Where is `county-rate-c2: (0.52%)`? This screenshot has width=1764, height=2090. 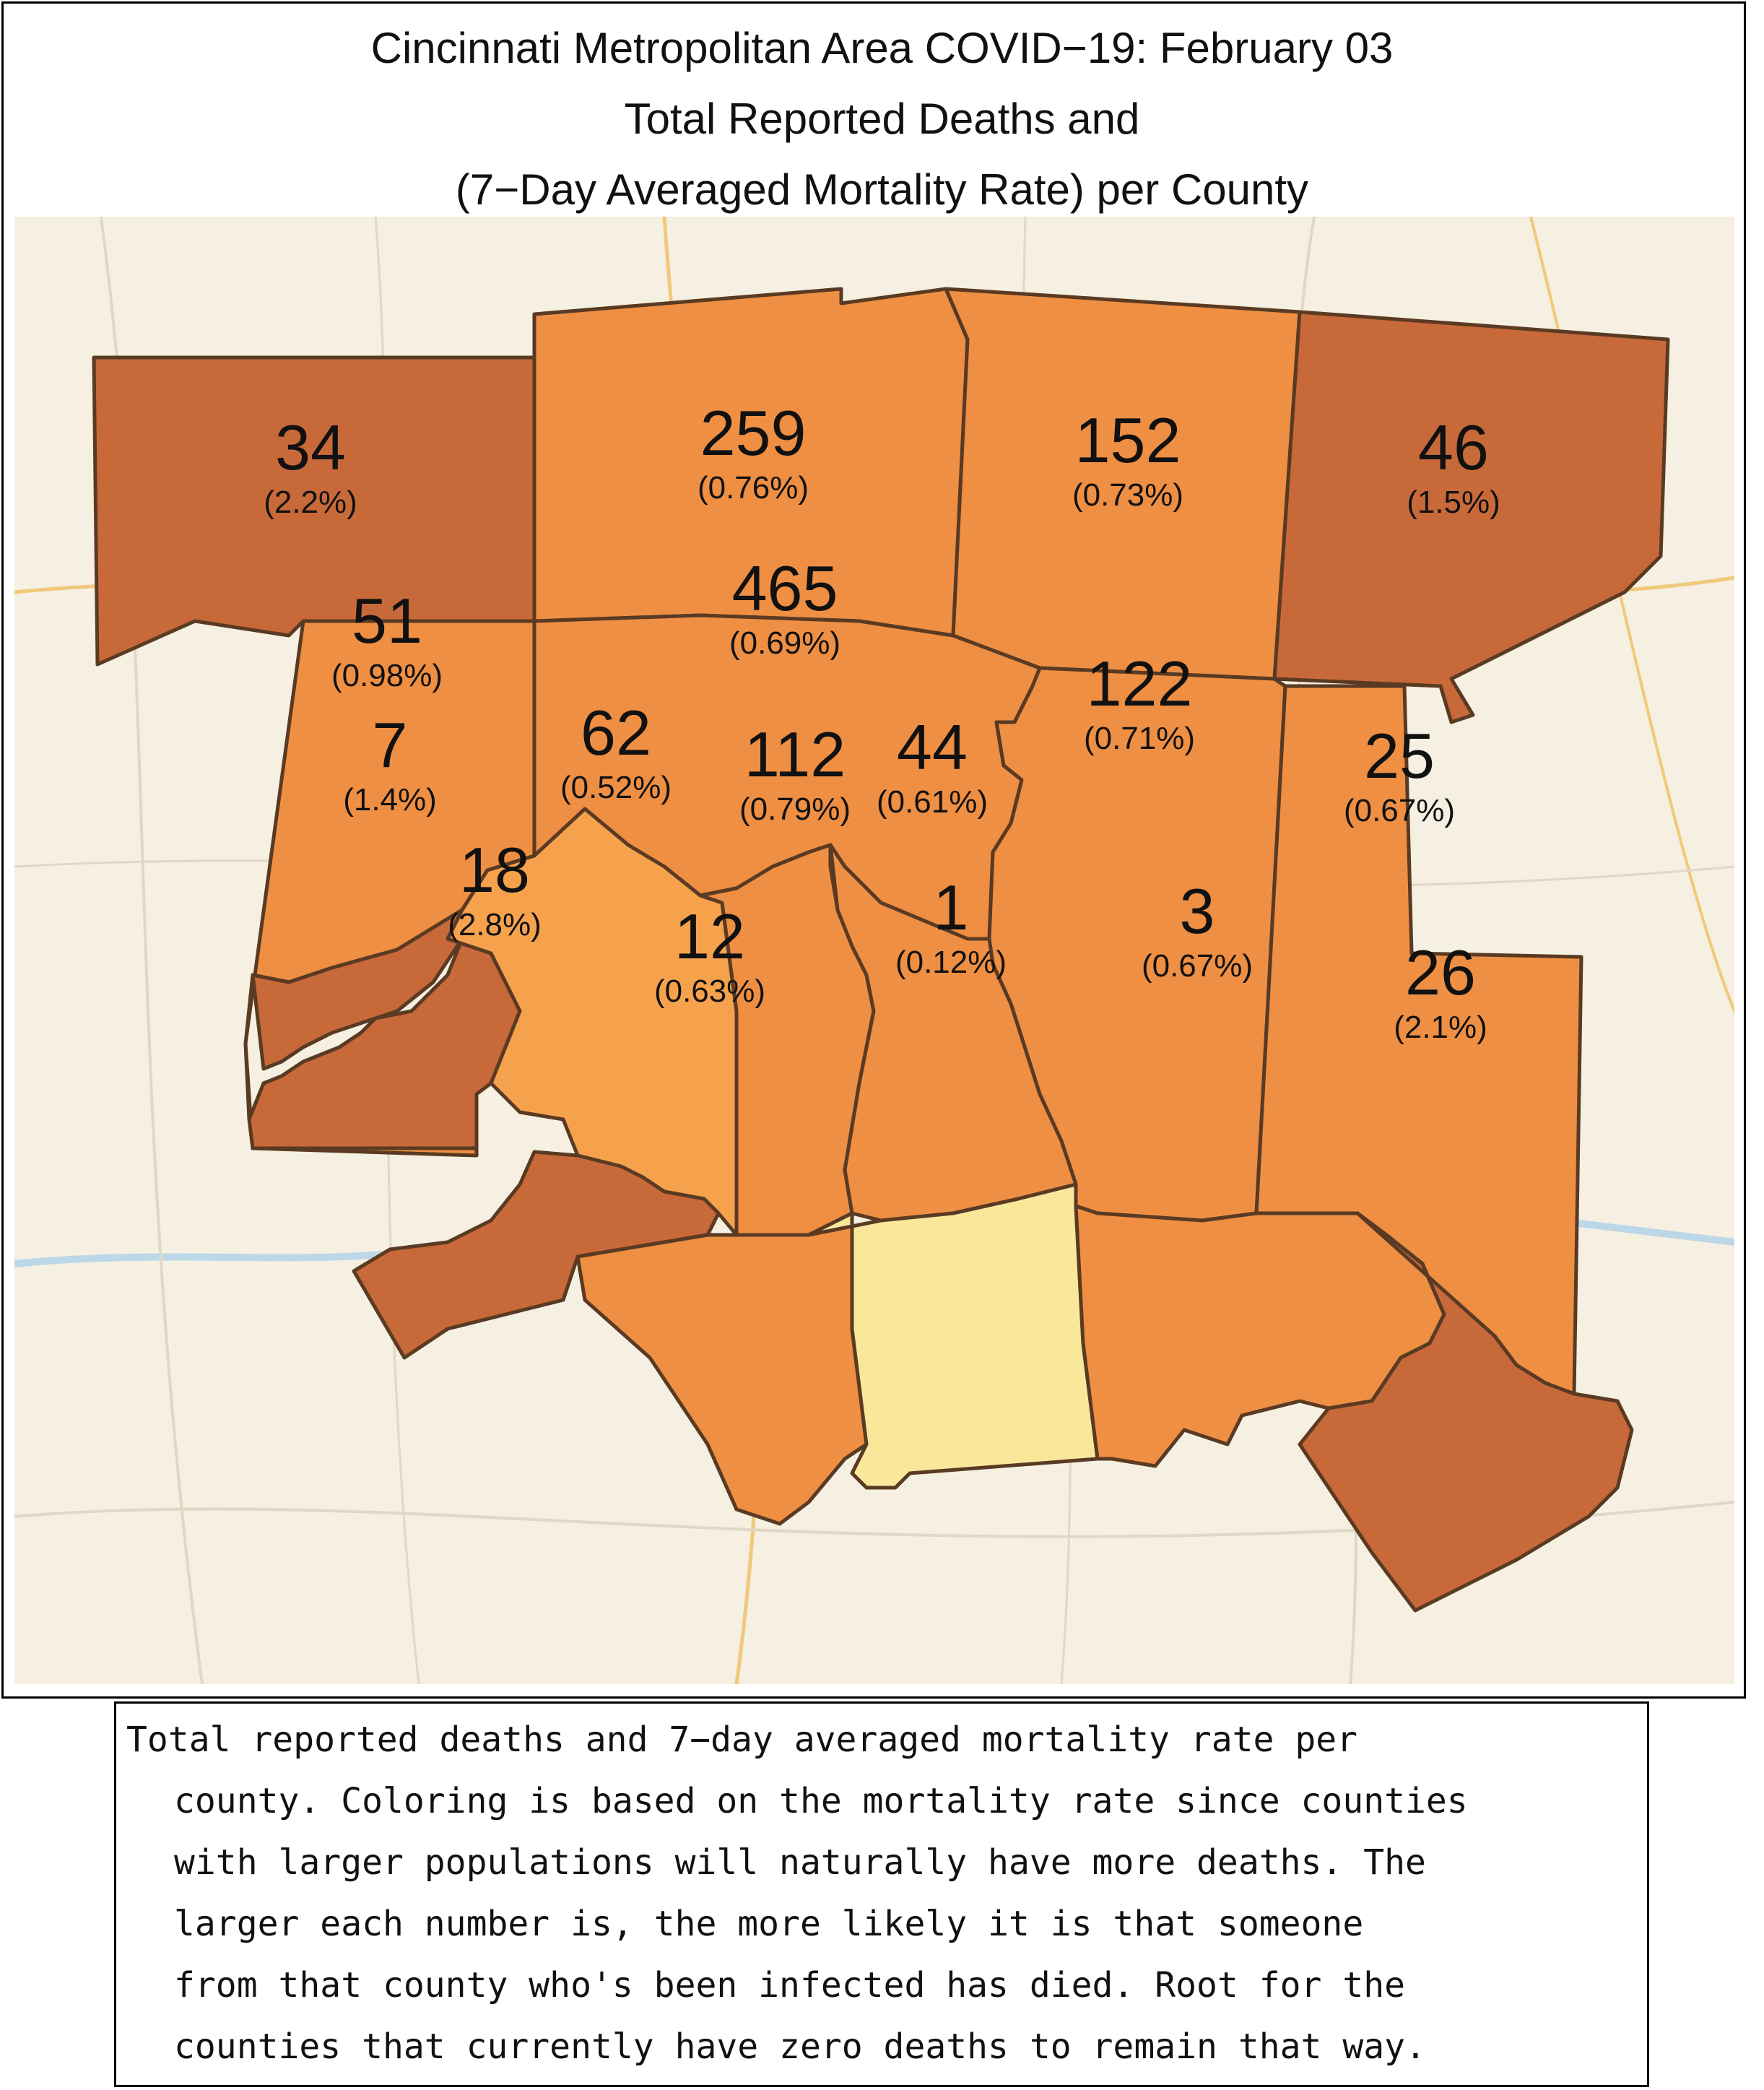 county-rate-c2: (0.52%) is located at coordinates (616, 787).